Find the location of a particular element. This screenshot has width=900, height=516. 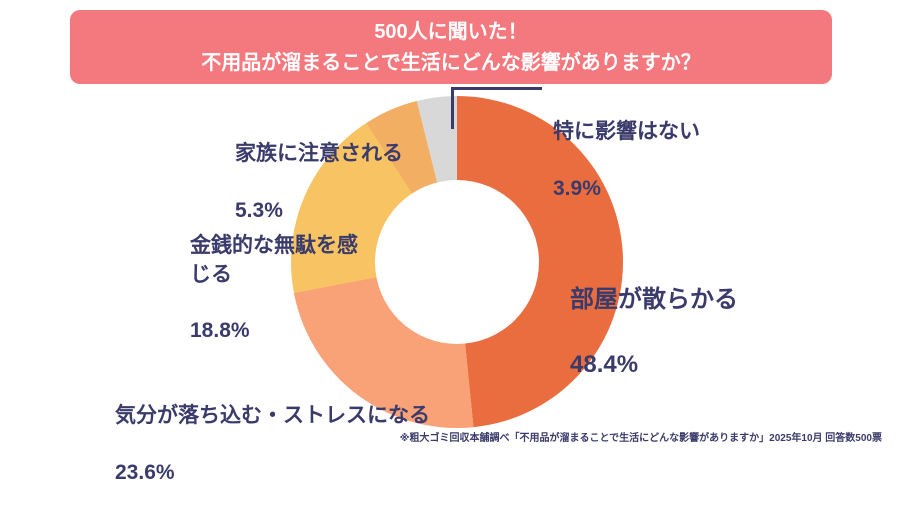

slice-label-text: 特に影響はない is located at coordinates (626, 132).